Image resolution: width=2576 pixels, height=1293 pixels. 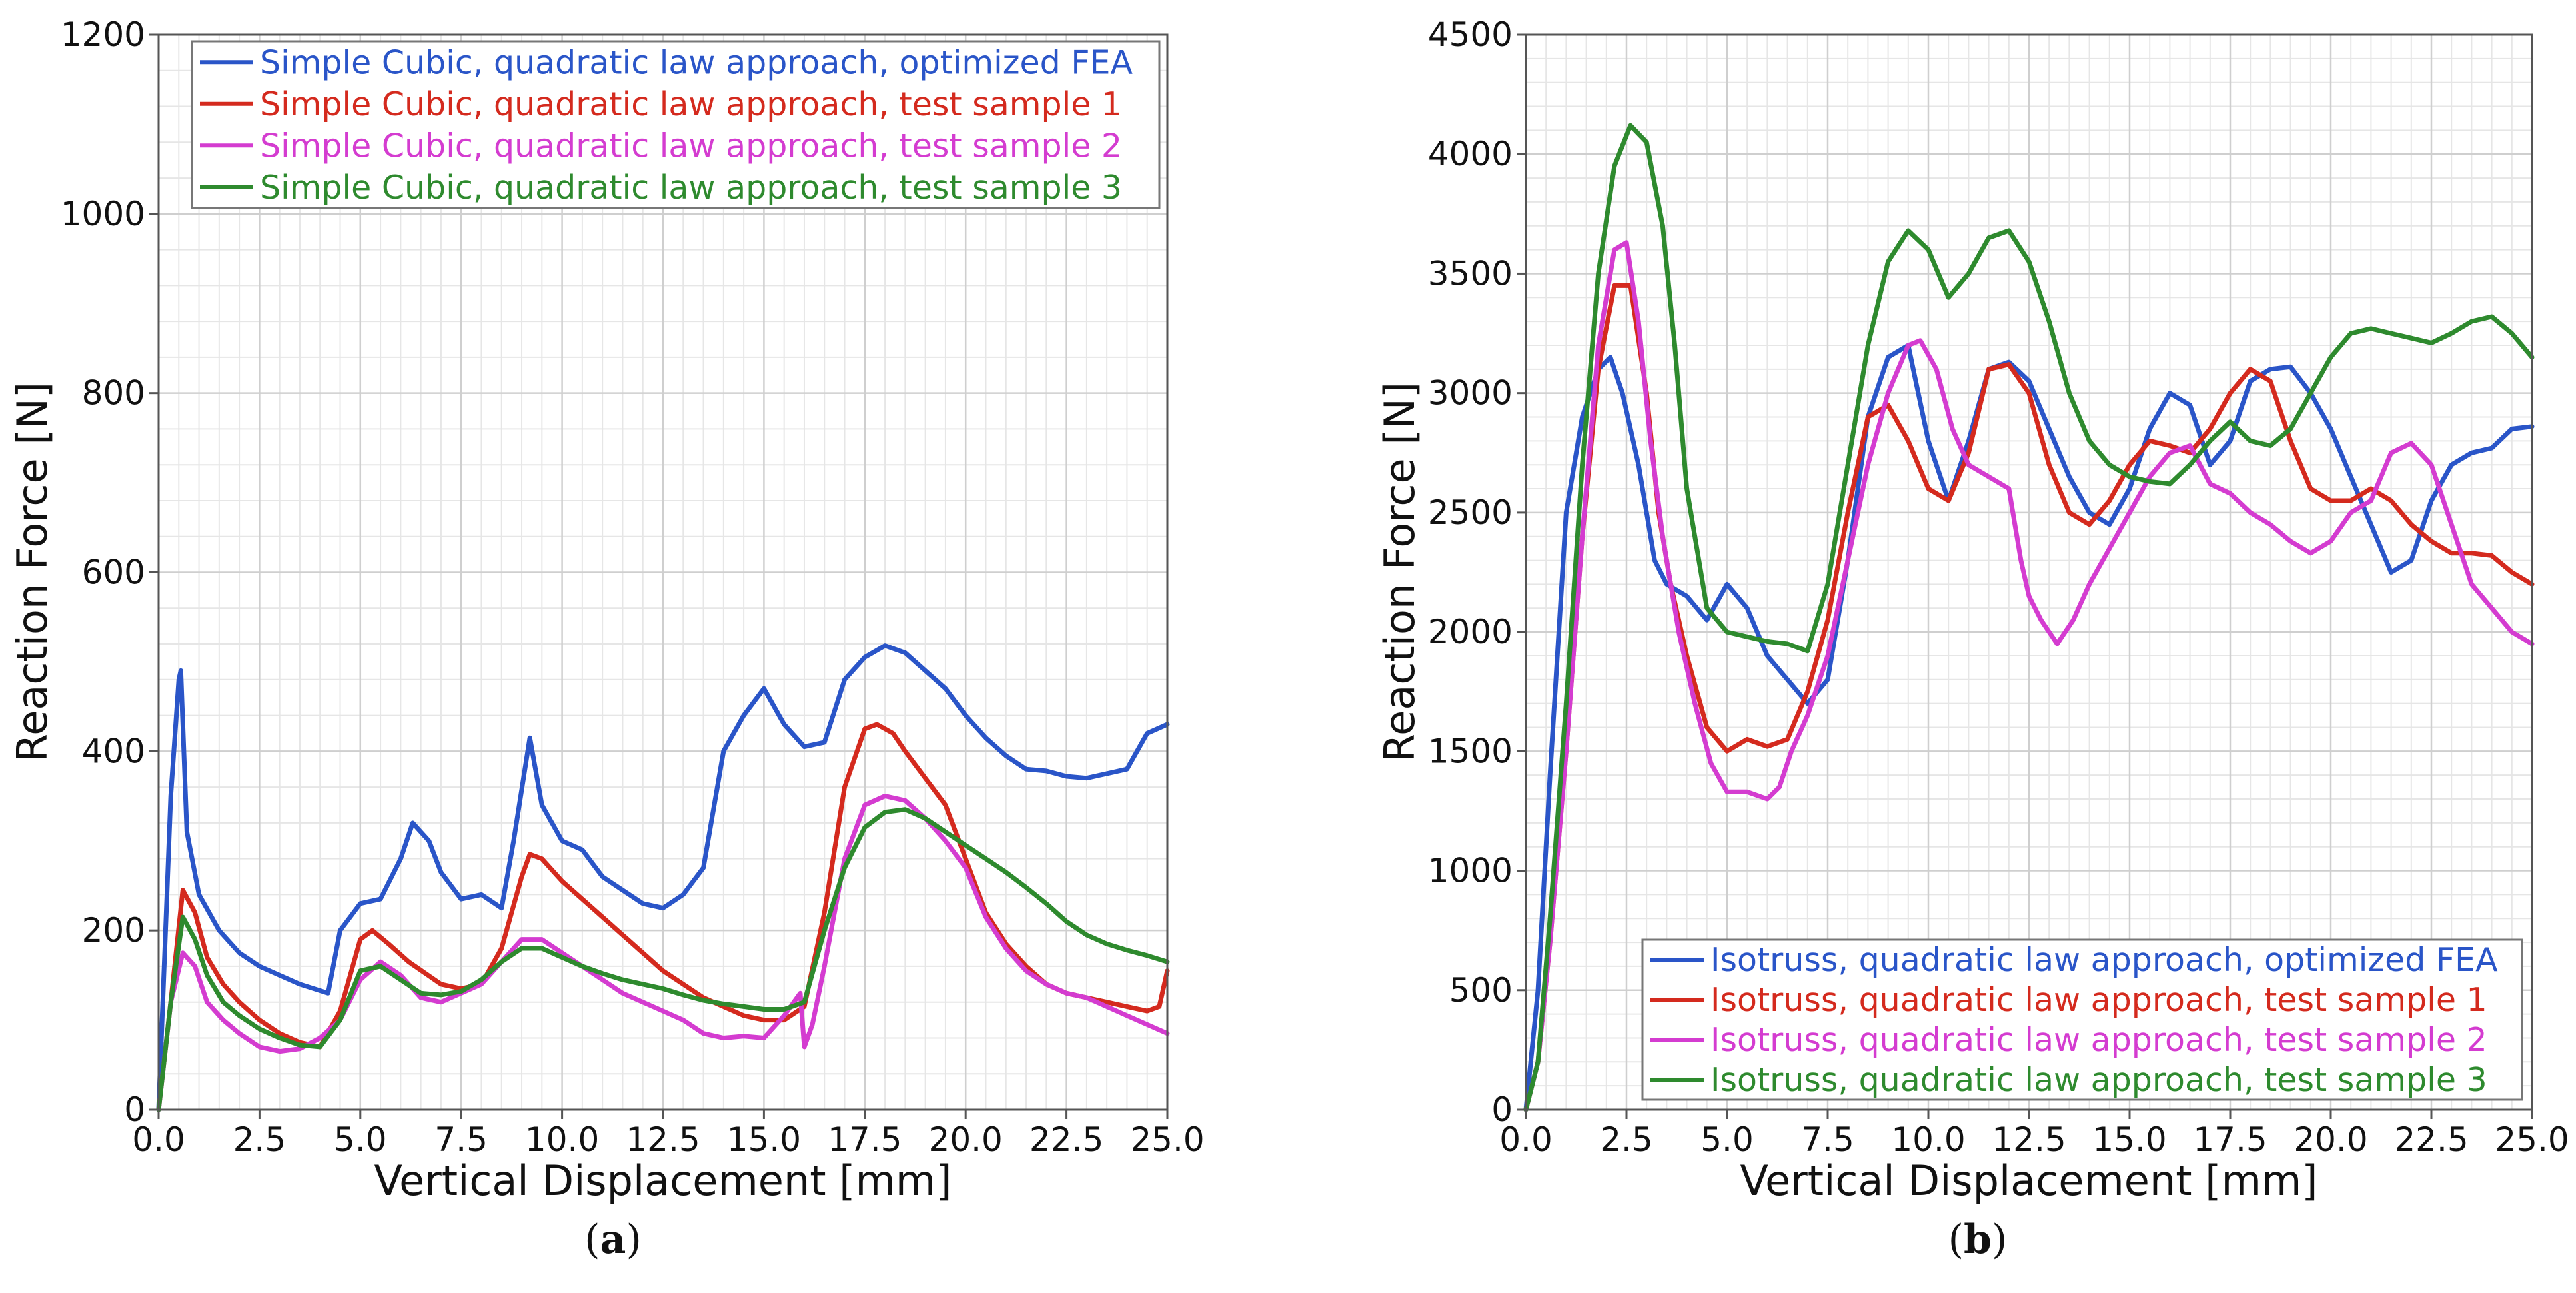 I want to click on y-tick-label: 3500, so click(x=1470, y=273).